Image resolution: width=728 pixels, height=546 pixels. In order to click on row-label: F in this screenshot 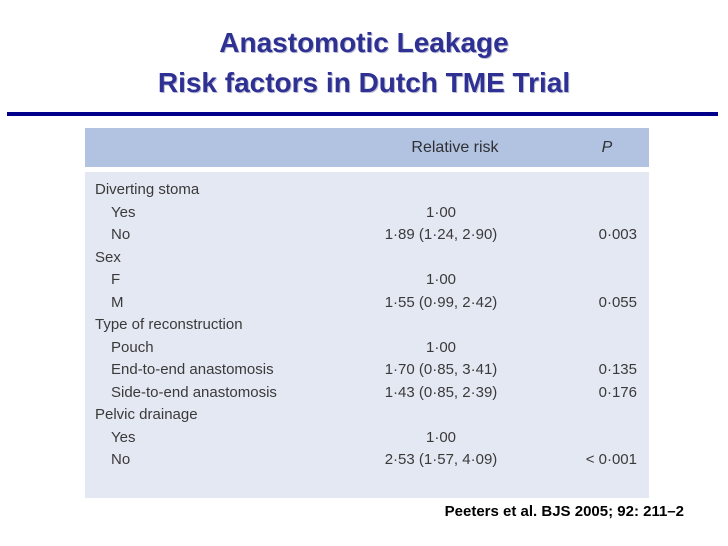, I will do `click(116, 279)`.